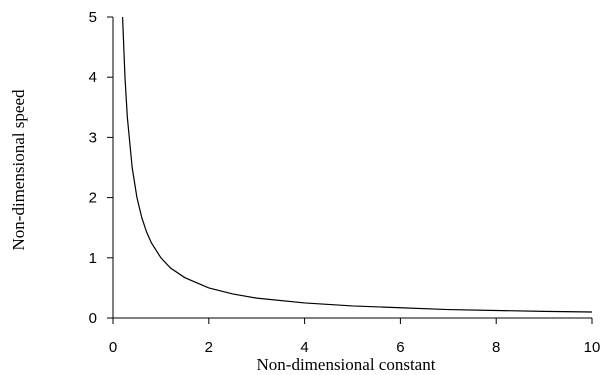  What do you see at coordinates (93, 137) in the screenshot?
I see `y-tick-label: 3` at bounding box center [93, 137].